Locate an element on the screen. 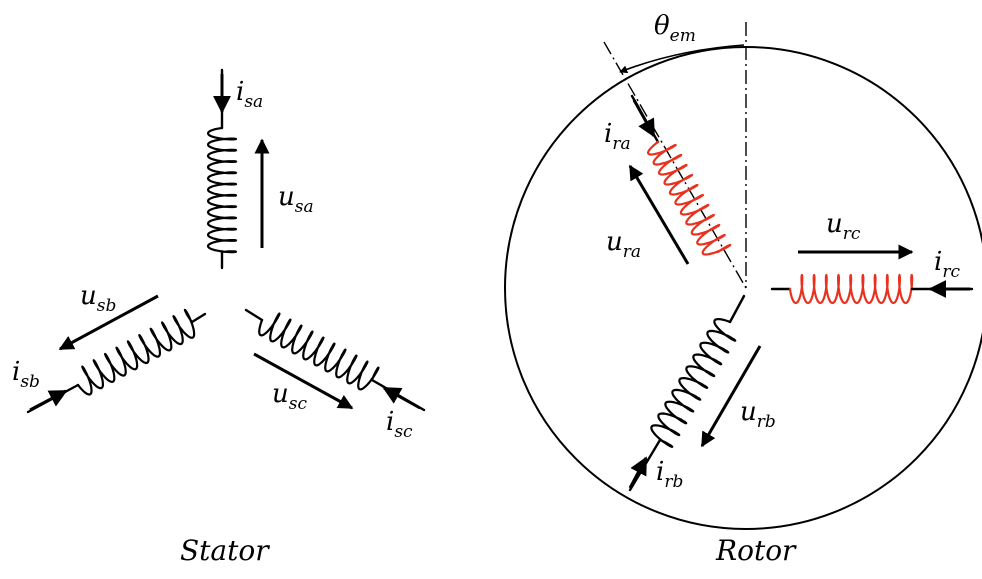 The width and height of the screenshot is (982, 579). coil-sc-turns is located at coordinates (319, 351).